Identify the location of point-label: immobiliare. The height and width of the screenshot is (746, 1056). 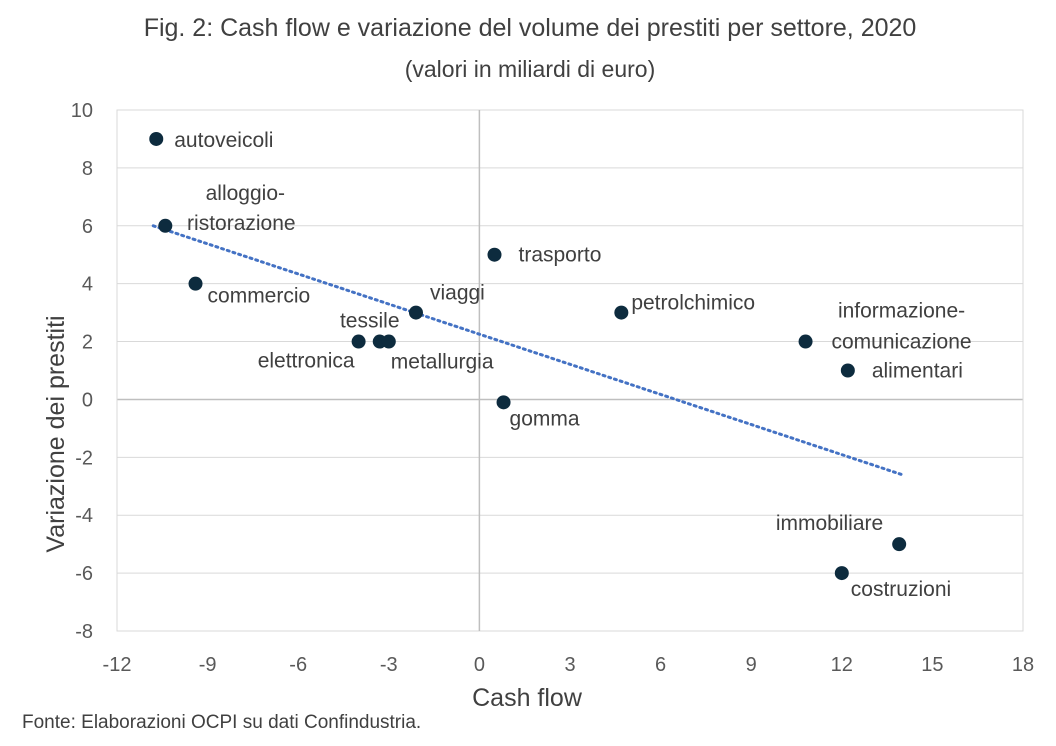
(829, 523).